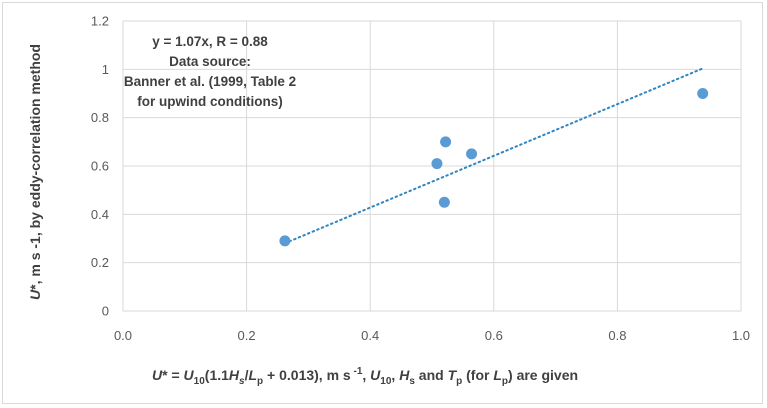 The height and width of the screenshot is (408, 767). What do you see at coordinates (209, 101) in the screenshot?
I see `annotation-source-note: for upwind conditions)` at bounding box center [209, 101].